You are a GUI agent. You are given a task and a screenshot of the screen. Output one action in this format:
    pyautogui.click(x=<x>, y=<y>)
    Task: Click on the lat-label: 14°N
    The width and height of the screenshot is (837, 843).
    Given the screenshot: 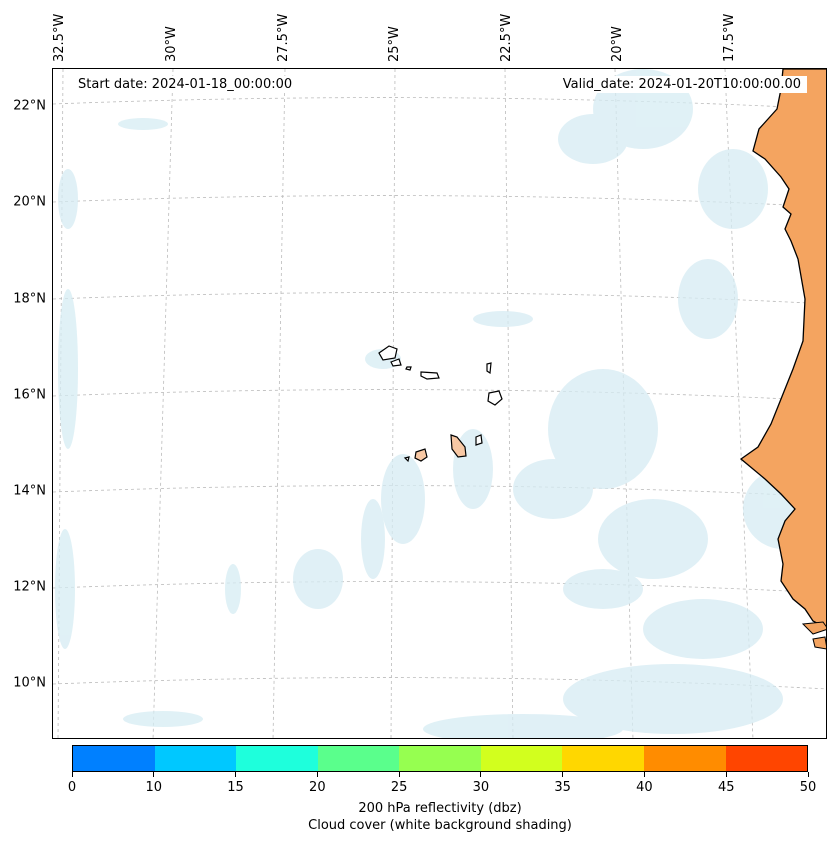 What is the action you would take?
    pyautogui.click(x=29, y=491)
    